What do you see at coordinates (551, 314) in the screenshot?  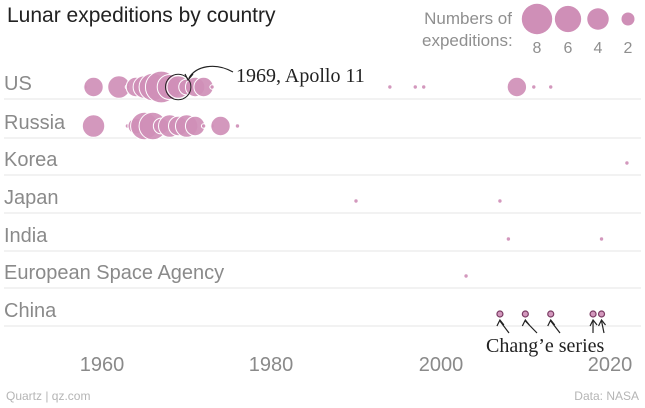 I see `bubble-china-2013` at bounding box center [551, 314].